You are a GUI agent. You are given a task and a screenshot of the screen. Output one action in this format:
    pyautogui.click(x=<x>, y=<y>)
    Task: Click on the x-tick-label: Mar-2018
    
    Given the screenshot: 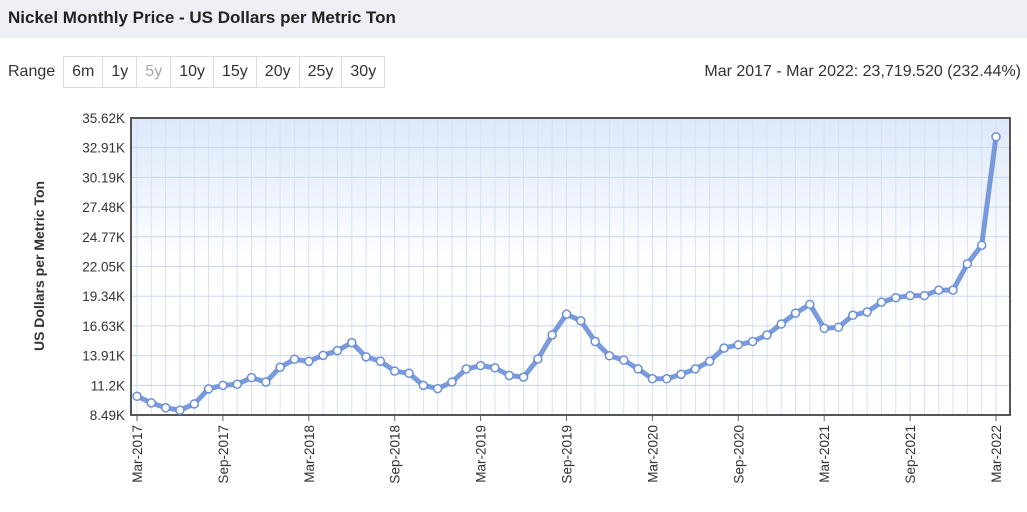 What is the action you would take?
    pyautogui.click(x=309, y=454)
    